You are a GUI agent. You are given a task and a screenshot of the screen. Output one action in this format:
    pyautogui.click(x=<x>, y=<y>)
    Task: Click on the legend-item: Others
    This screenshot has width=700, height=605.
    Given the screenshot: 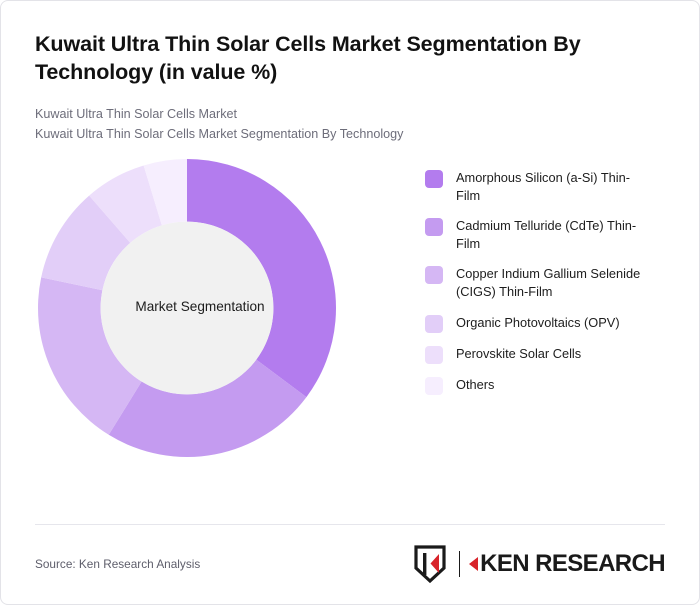 What is the action you would take?
    pyautogui.click(x=545, y=385)
    